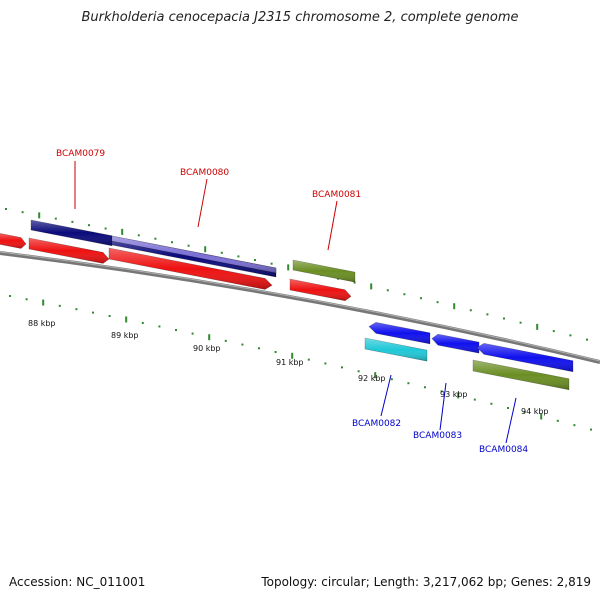  What do you see at coordinates (111, 582) in the screenshot?
I see `accession-value: NC_011001` at bounding box center [111, 582].